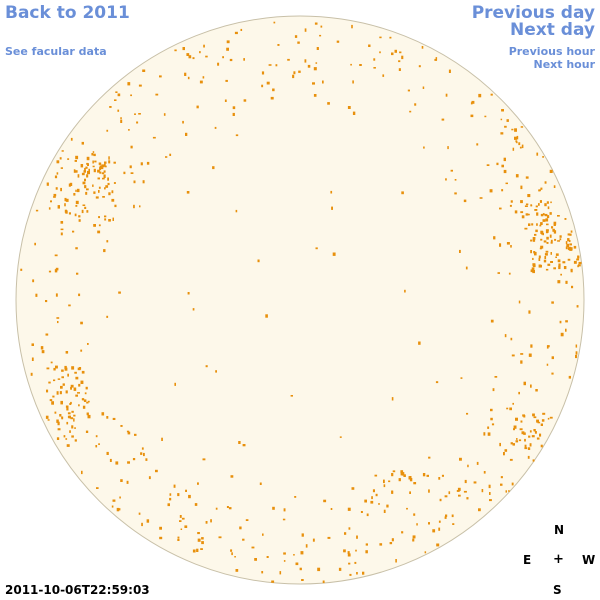 The width and height of the screenshot is (600, 600). I want to click on compass-south: S, so click(557, 590).